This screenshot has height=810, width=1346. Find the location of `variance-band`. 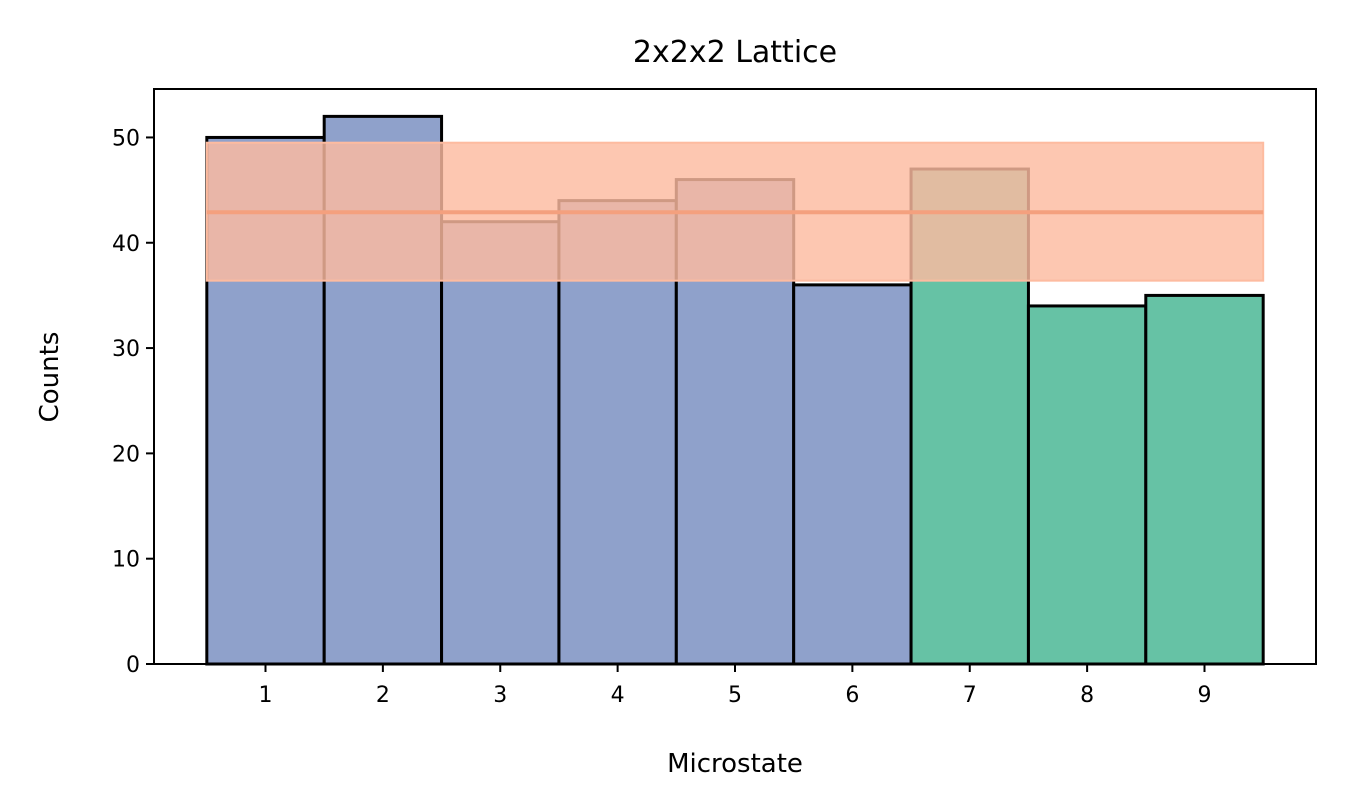

variance-band is located at coordinates (735, 211).